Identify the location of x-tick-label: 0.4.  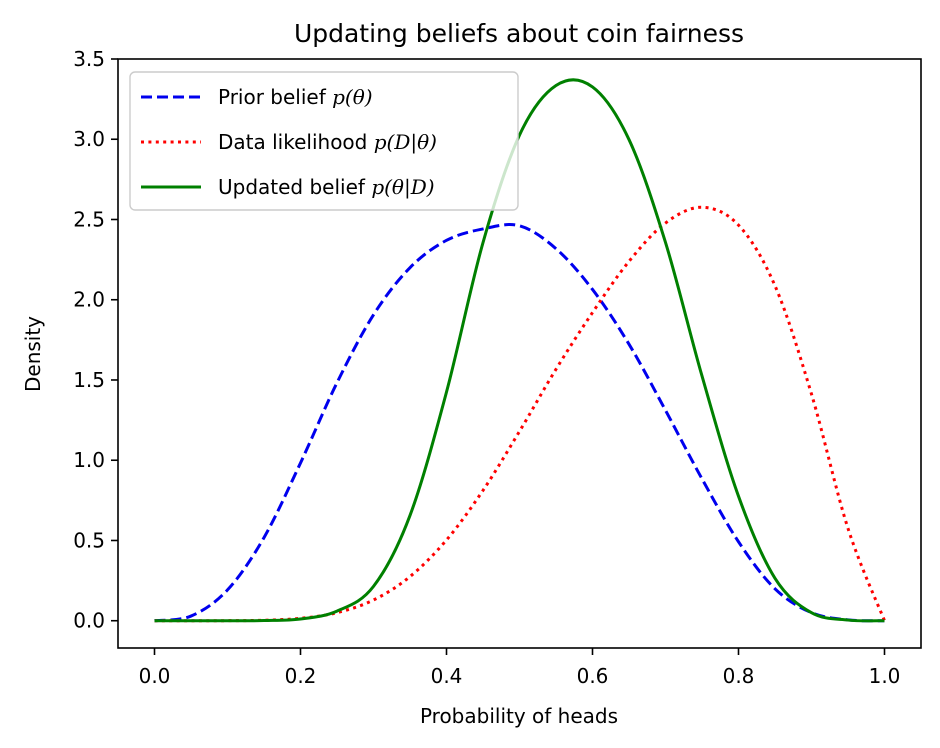
(447, 676).